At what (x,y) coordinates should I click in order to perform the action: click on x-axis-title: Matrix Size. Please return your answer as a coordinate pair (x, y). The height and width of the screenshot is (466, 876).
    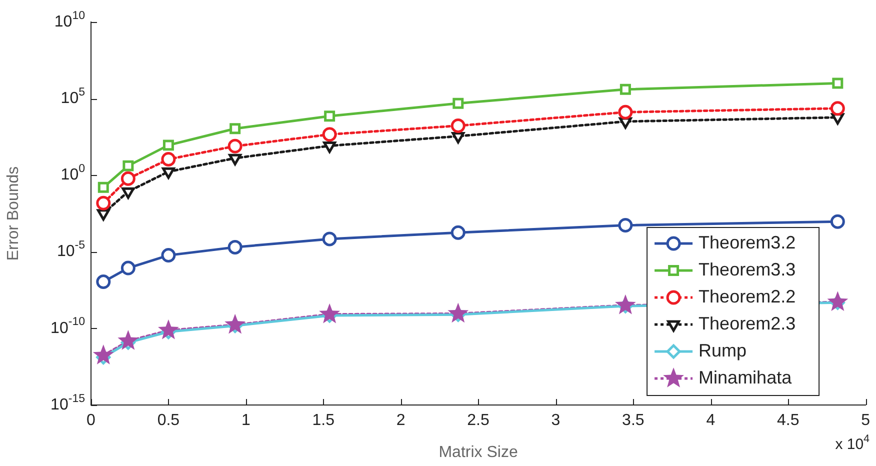
    Looking at the image, I should click on (478, 452).